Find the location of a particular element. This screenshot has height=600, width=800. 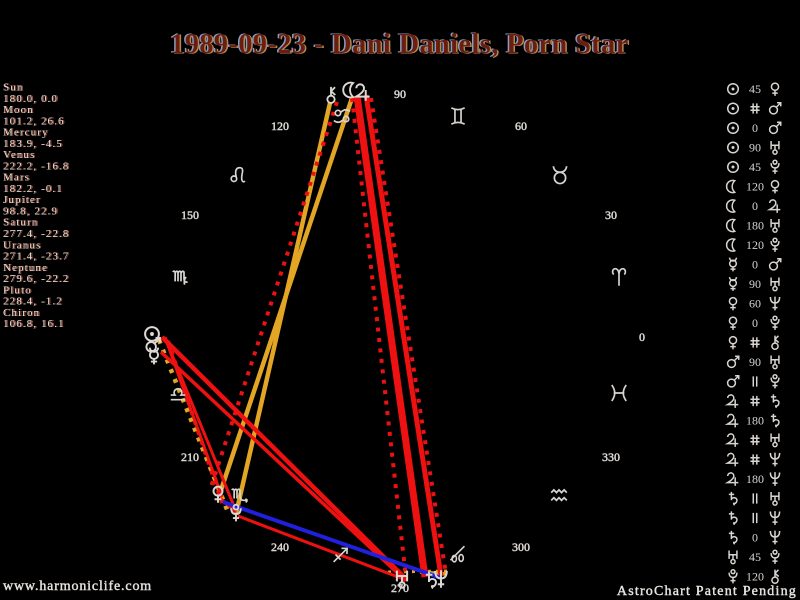

svg-text: 150 is located at coordinates (190, 215).